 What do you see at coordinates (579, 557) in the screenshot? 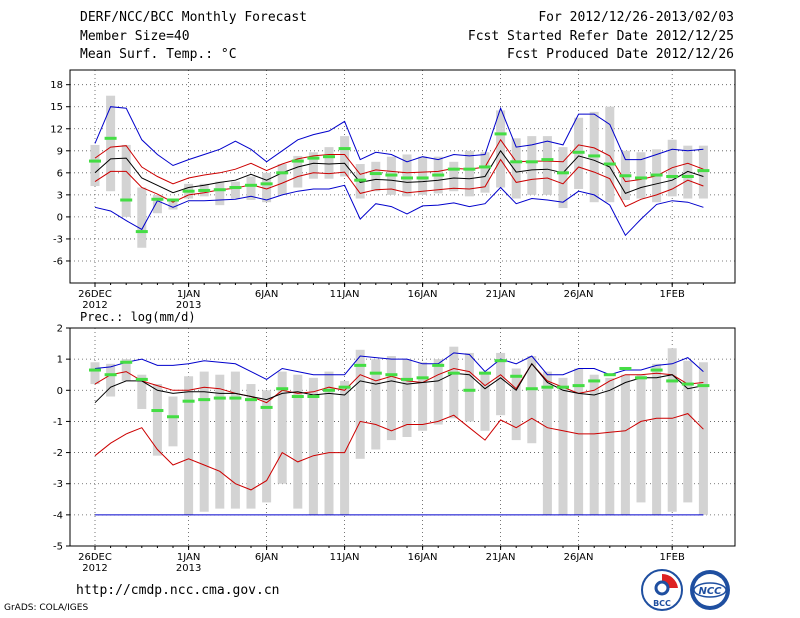
I see `prec-x-tick-label: 26JAN` at bounding box center [579, 557].